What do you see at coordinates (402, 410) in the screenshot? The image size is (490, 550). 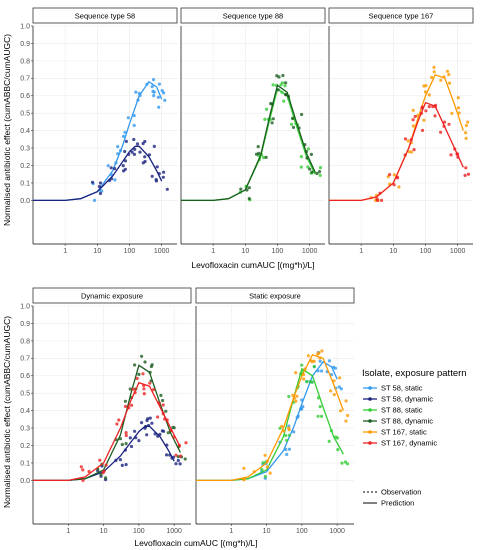 I see `legend-label: ST 88, static` at bounding box center [402, 410].